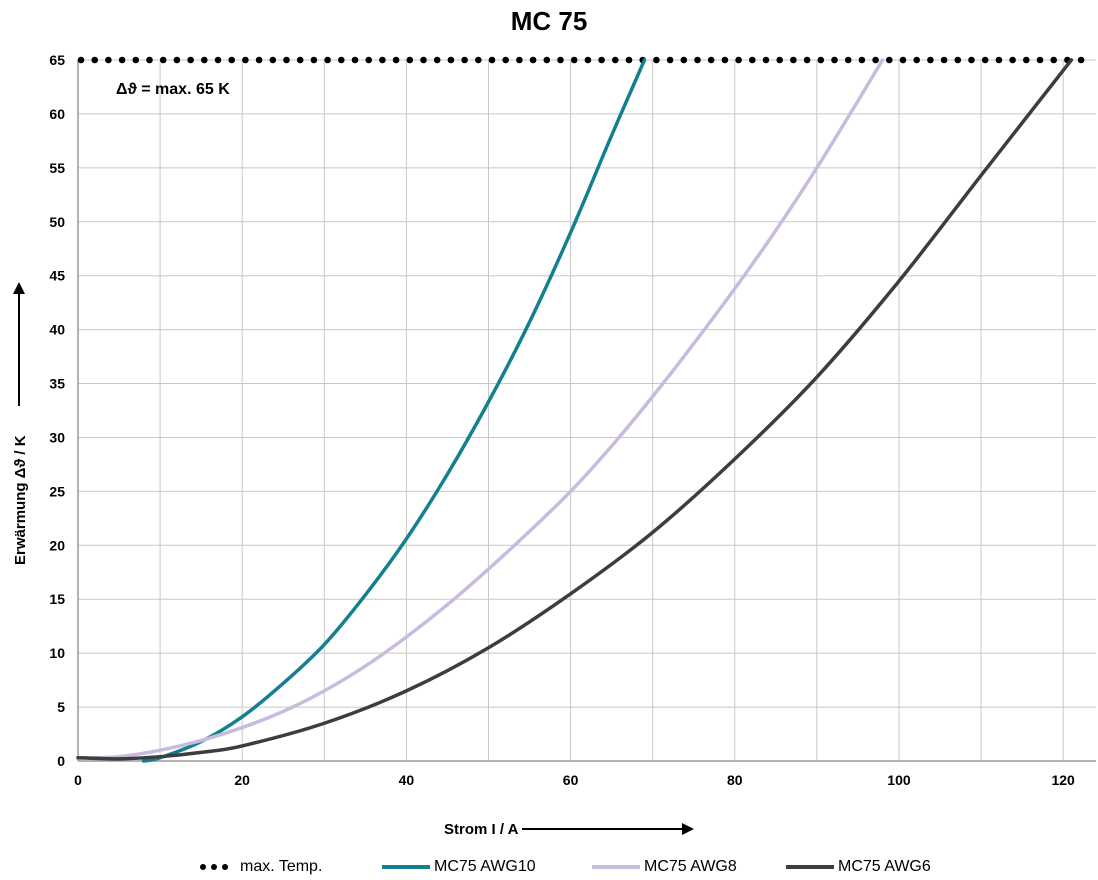 This screenshot has height=880, width=1098. What do you see at coordinates (61, 761) in the screenshot?
I see `y-tick-label: 0` at bounding box center [61, 761].